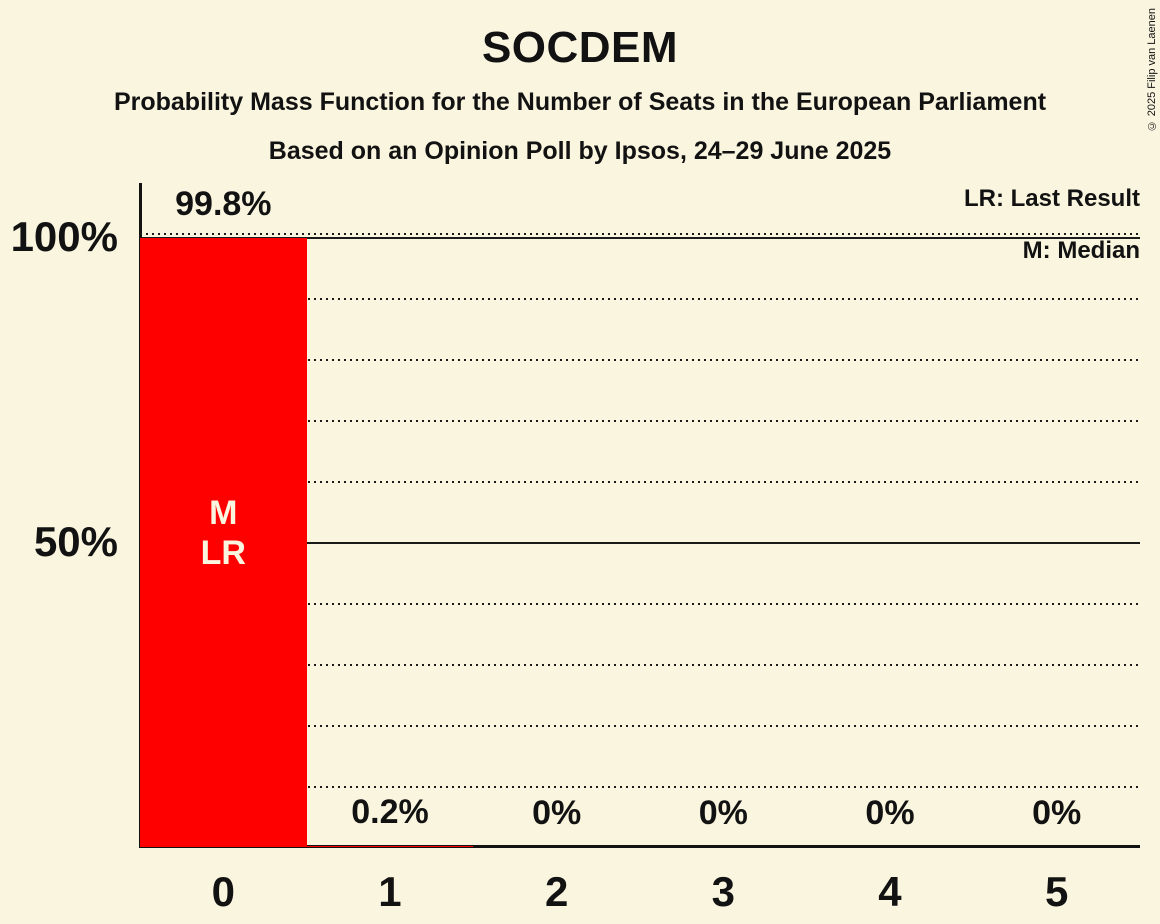  Describe the element at coordinates (640, 665) in the screenshot. I see `gridline-dotted-30pct` at that location.